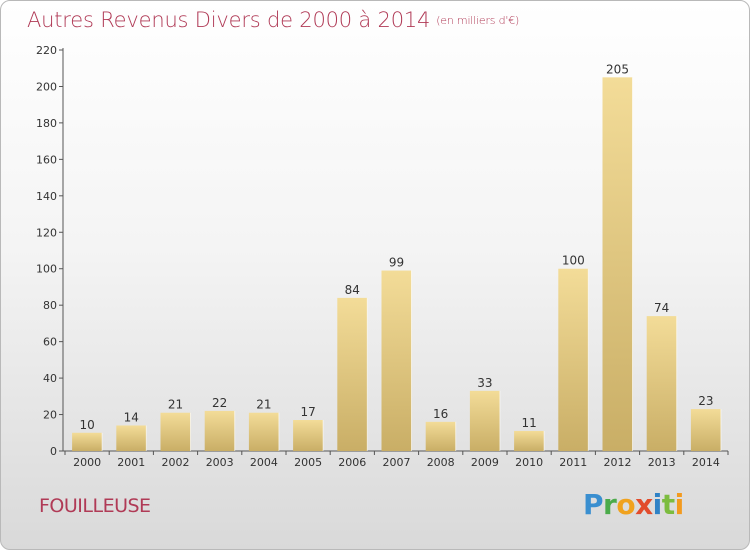 The height and width of the screenshot is (550, 750). Describe the element at coordinates (706, 462) in the screenshot. I see `x-tick-label: 2014` at that location.